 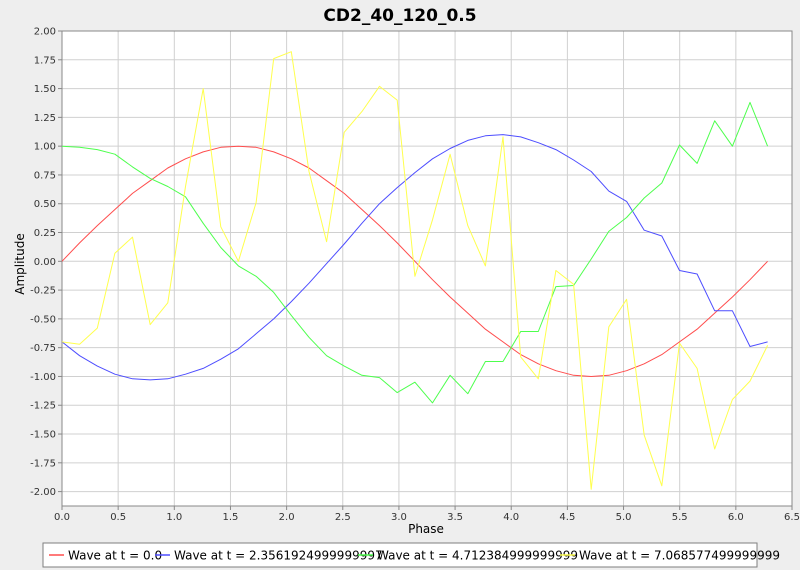 I want to click on y-tick-label: -0.50, so click(x=43, y=319).